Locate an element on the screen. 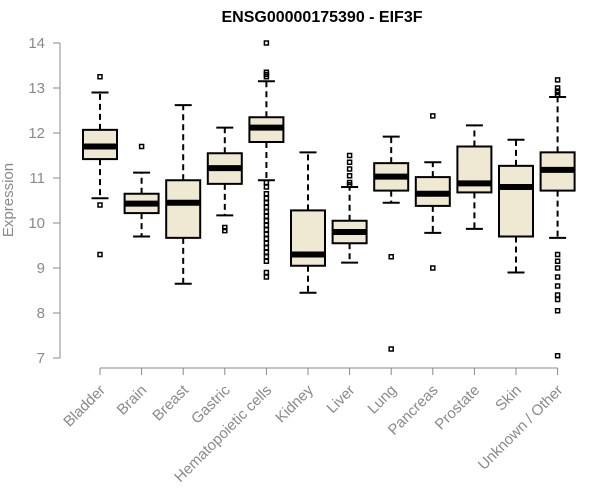 The height and width of the screenshot is (500, 600). y-tick-label: 12 is located at coordinates (36, 133).